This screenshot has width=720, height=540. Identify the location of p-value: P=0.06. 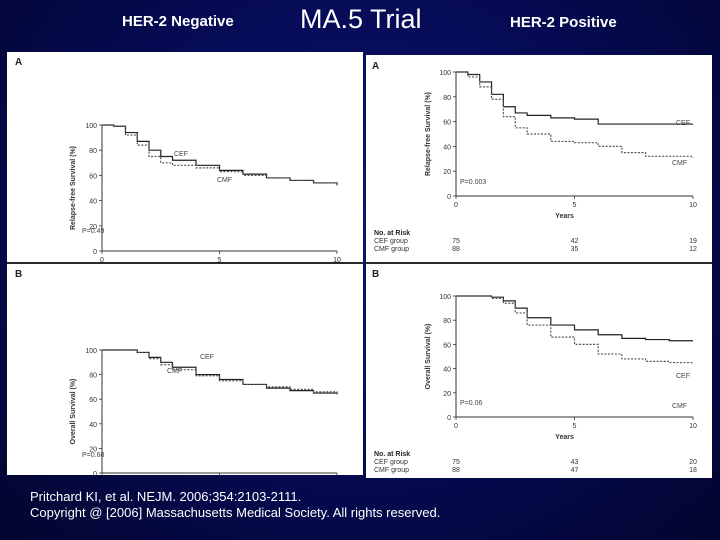
(471, 403).